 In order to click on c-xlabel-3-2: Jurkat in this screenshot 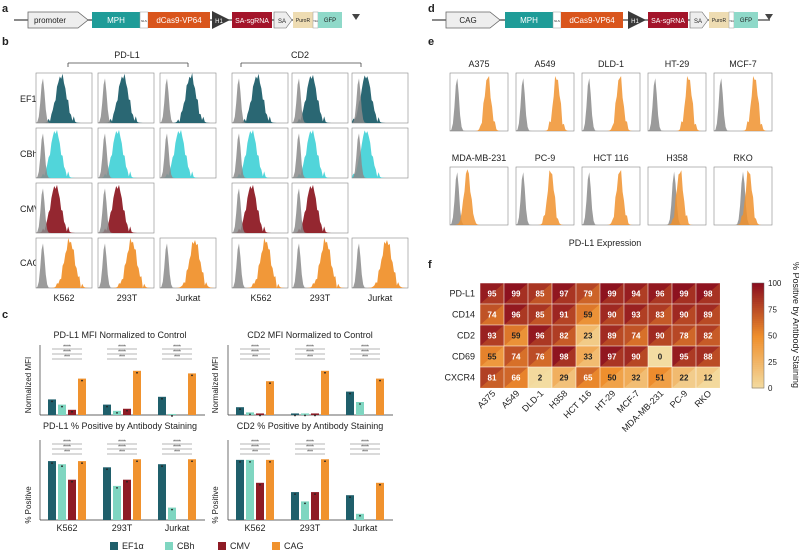, I will do `click(365, 528)`.